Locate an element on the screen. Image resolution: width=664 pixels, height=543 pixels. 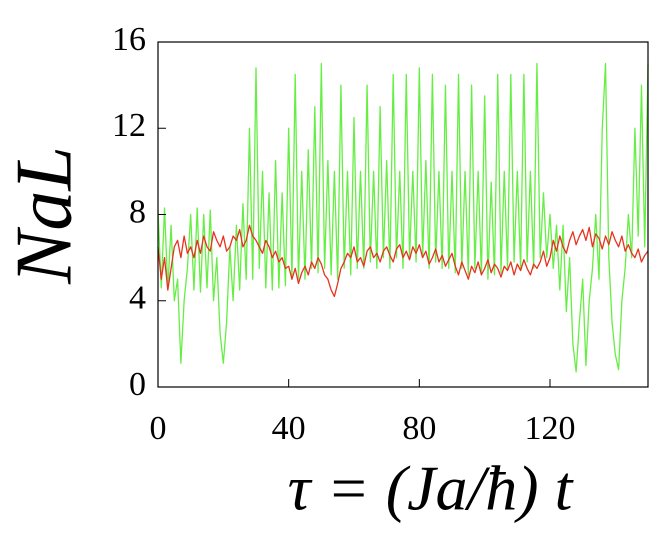
y-tick-label: 12 is located at coordinates (129, 125).